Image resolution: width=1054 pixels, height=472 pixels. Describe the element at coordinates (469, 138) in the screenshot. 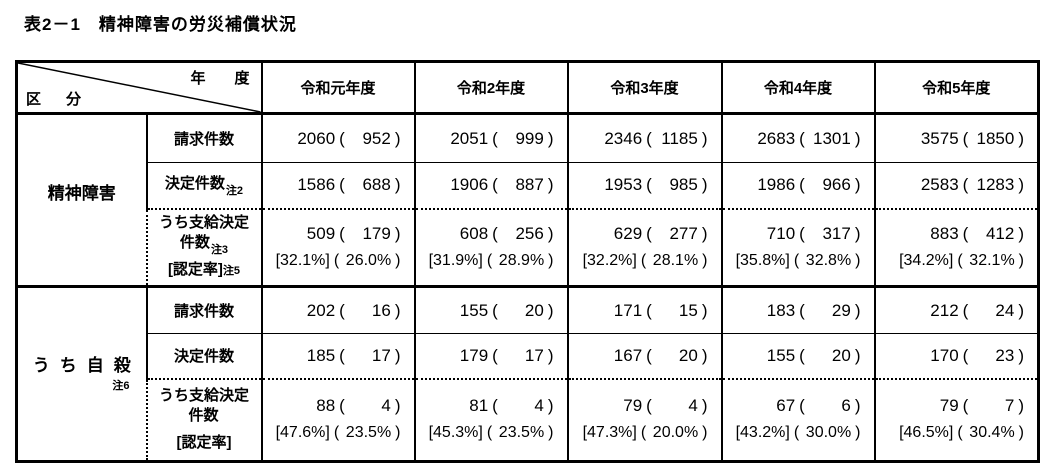

I see `cell-main-value: 2051` at that location.